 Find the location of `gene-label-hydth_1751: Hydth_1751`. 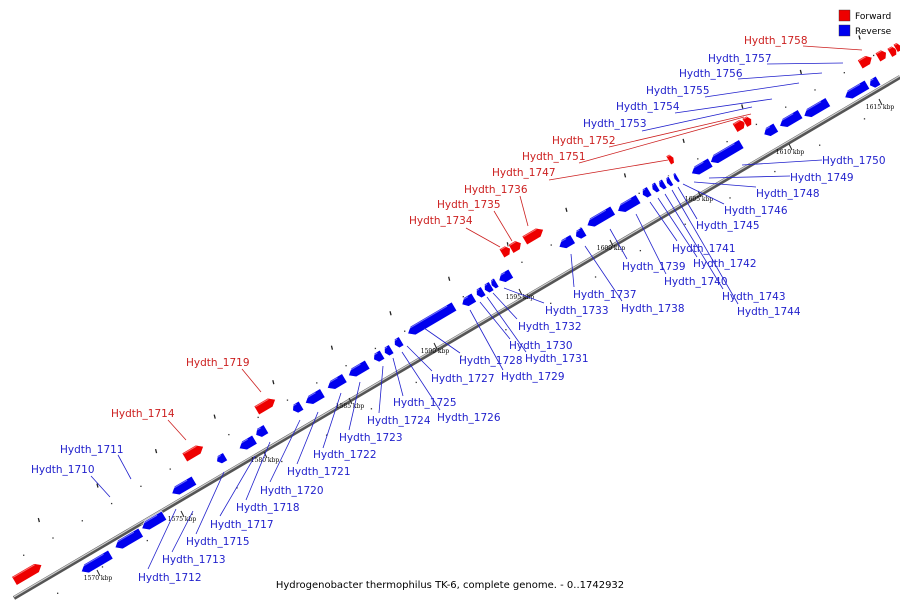

gene-label-hydth_1751: Hydth_1751 is located at coordinates (554, 157).